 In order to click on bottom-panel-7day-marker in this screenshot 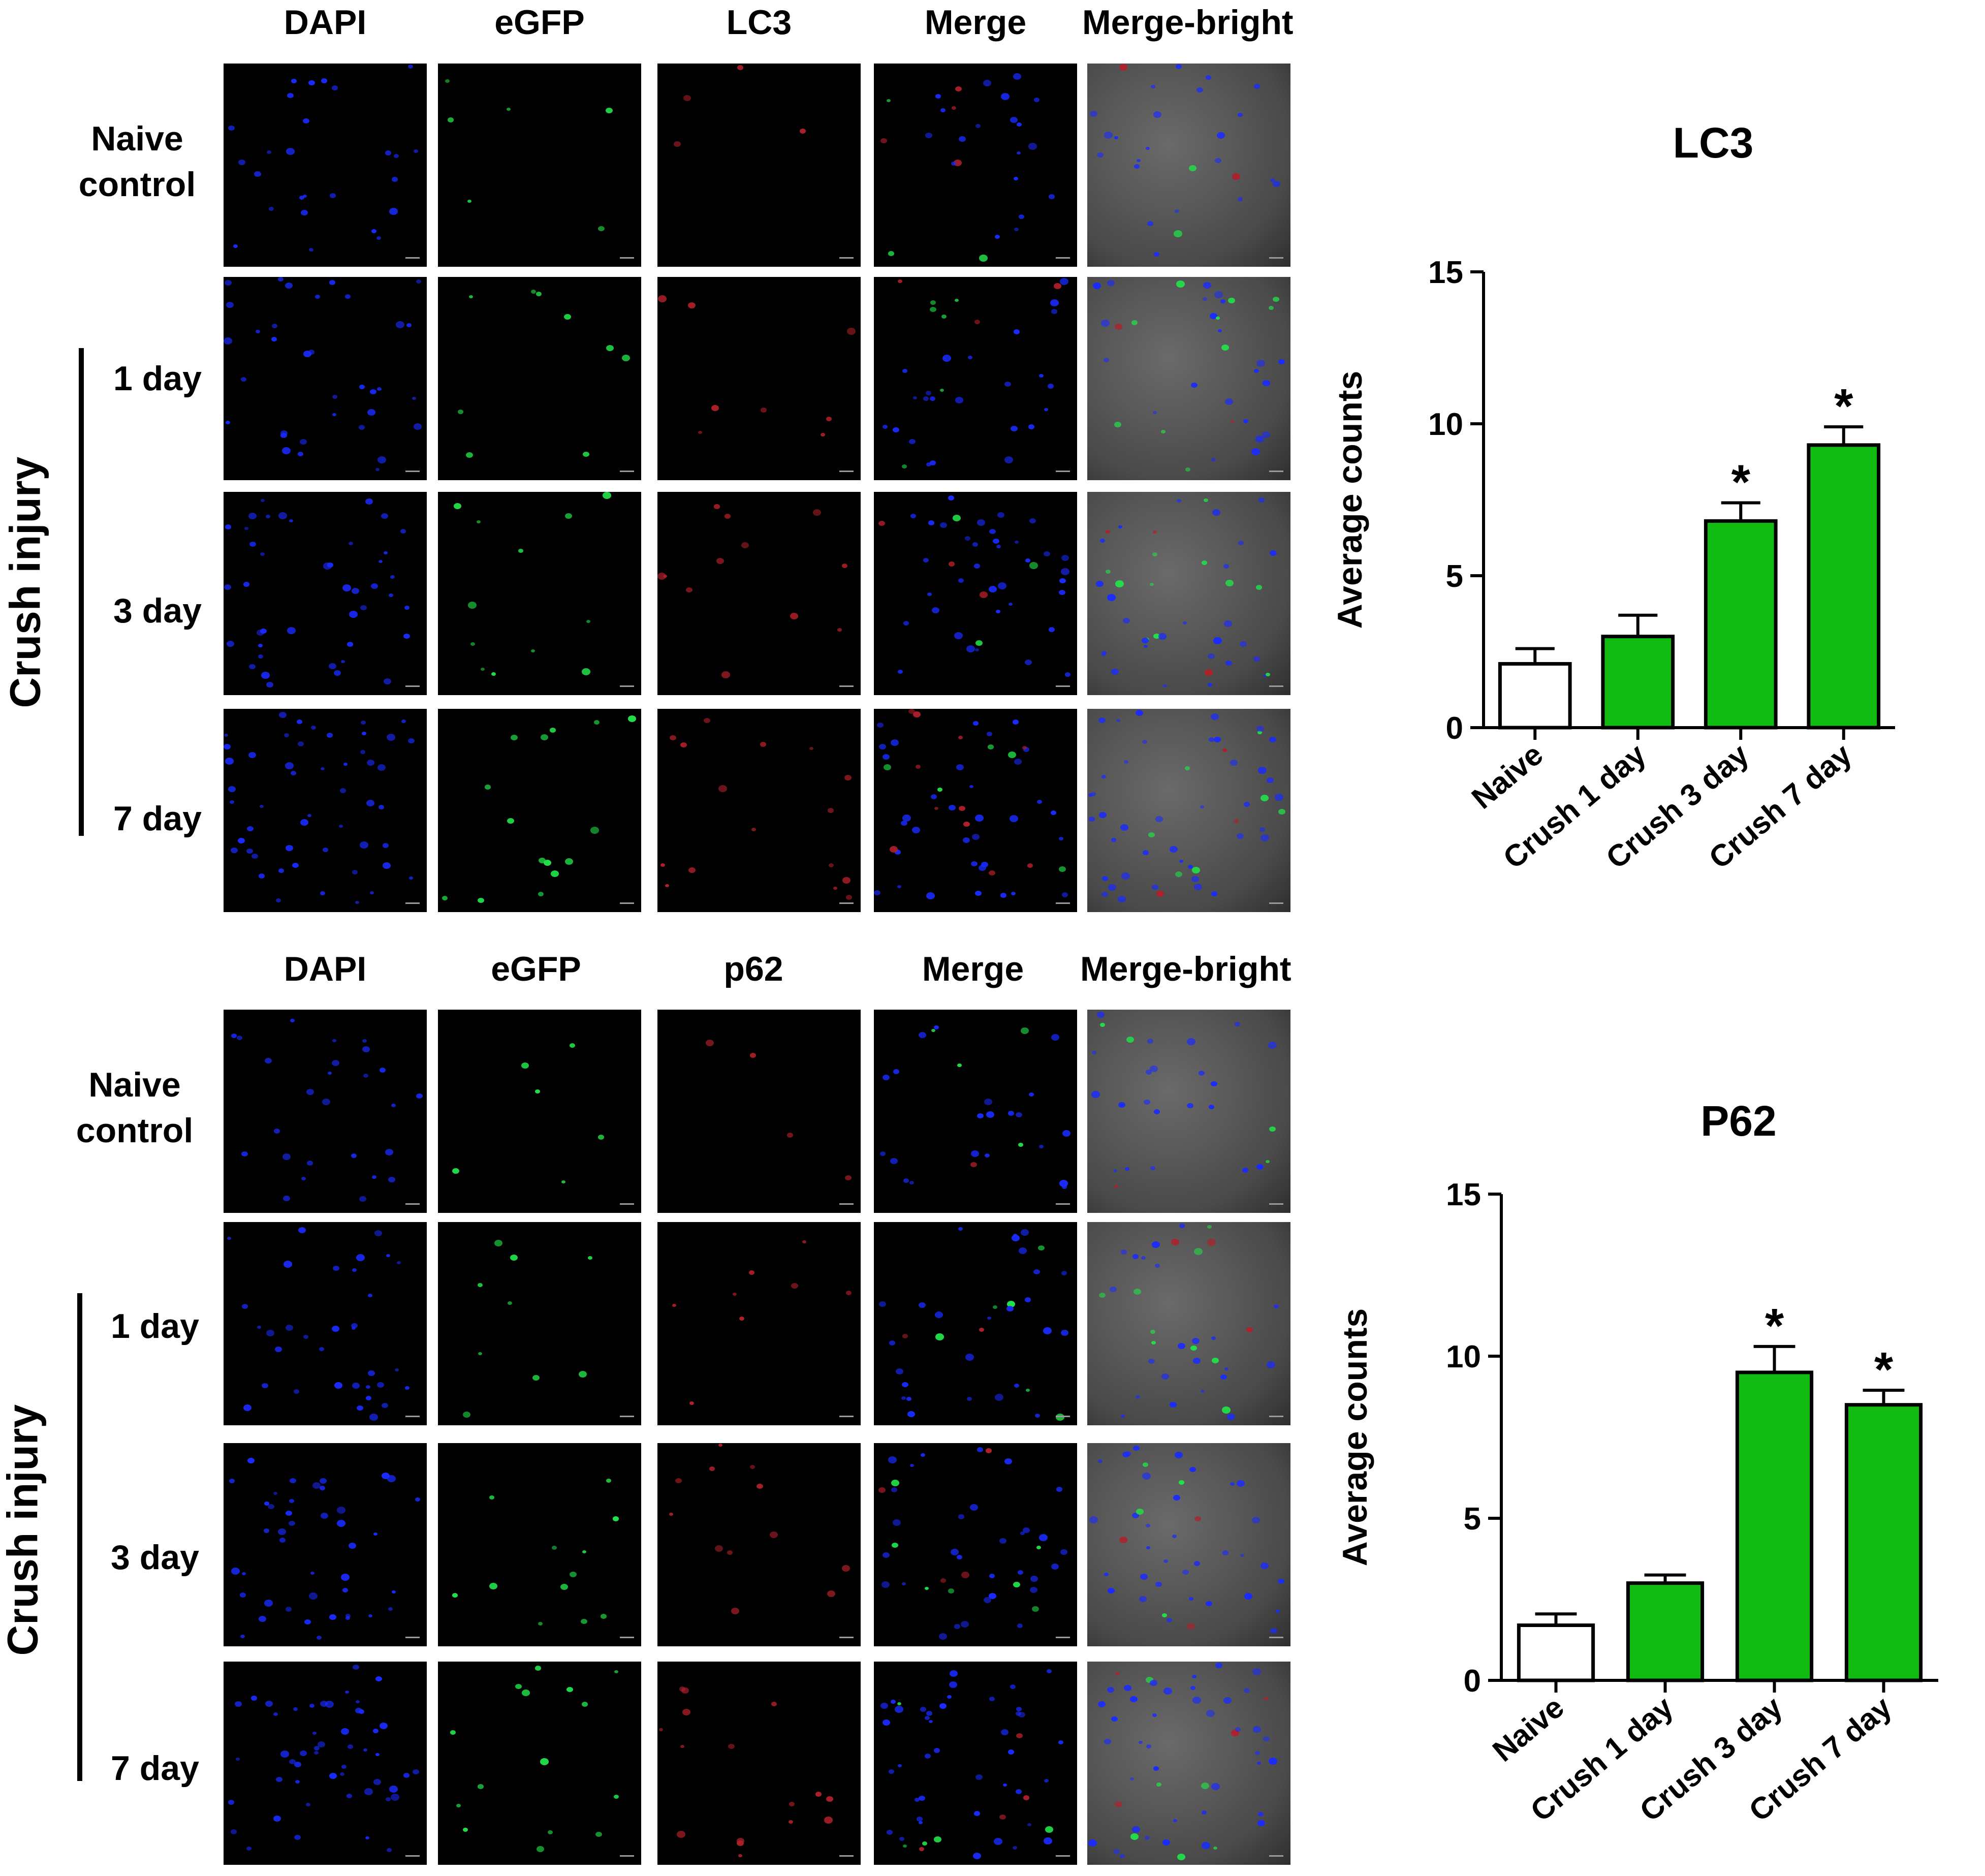, I will do `click(759, 1763)`.